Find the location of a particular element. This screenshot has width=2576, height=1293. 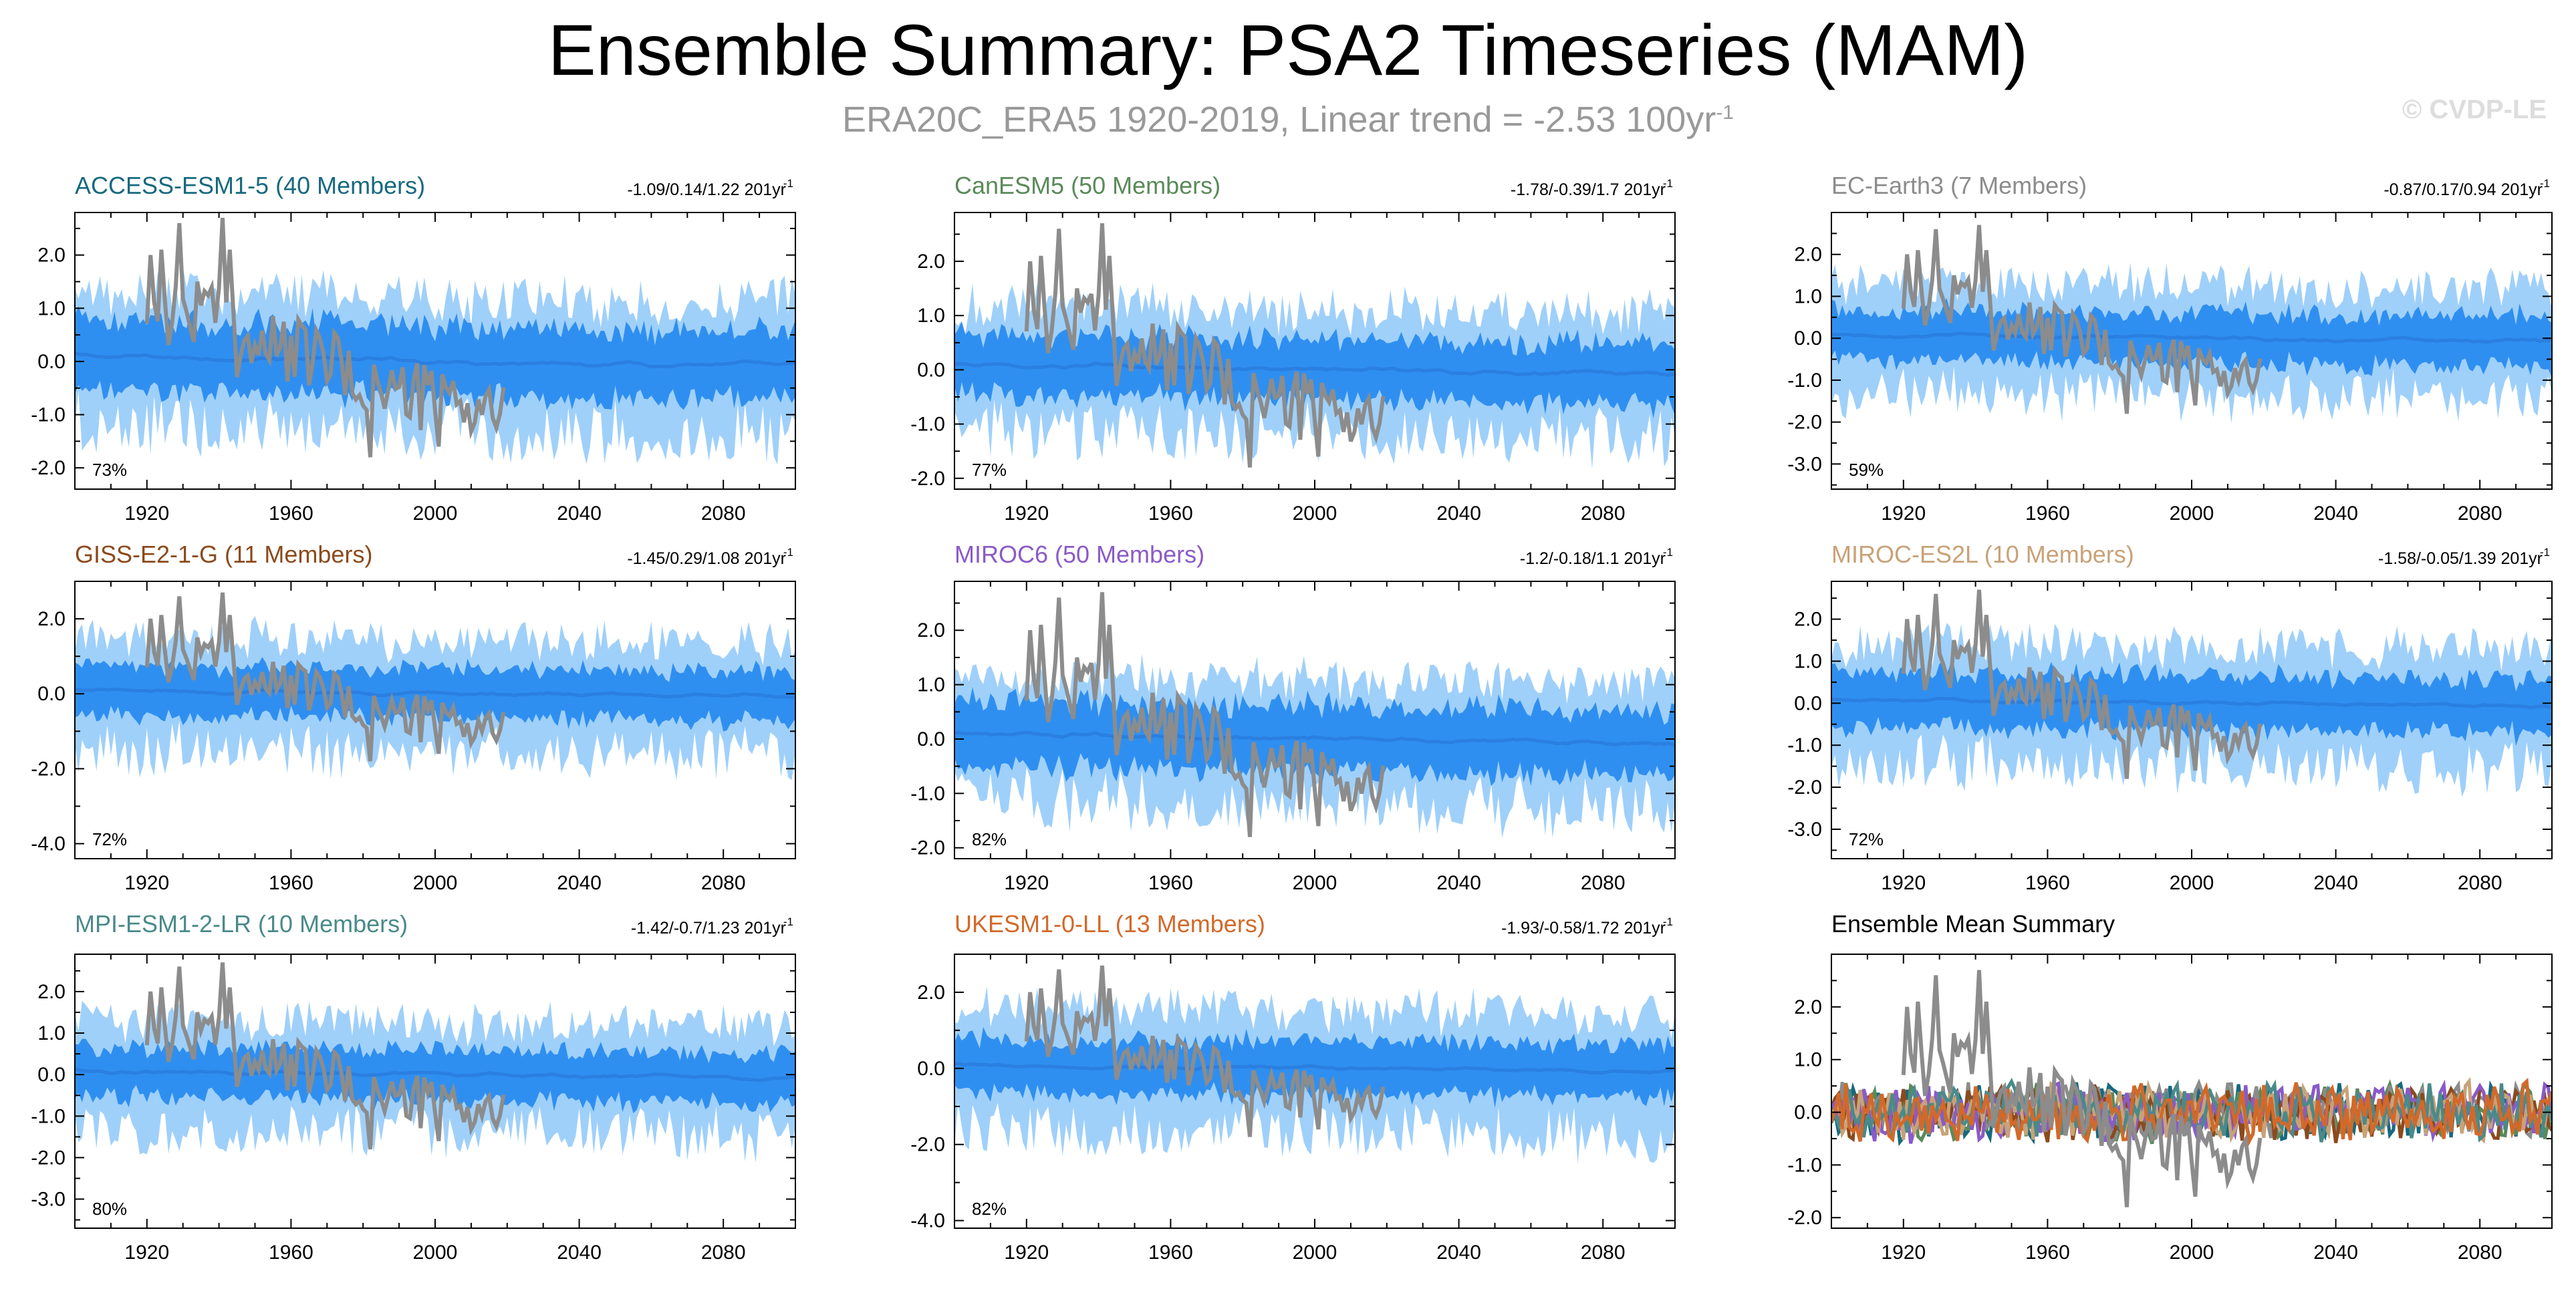

panel-percent: 59% is located at coordinates (1866, 470).